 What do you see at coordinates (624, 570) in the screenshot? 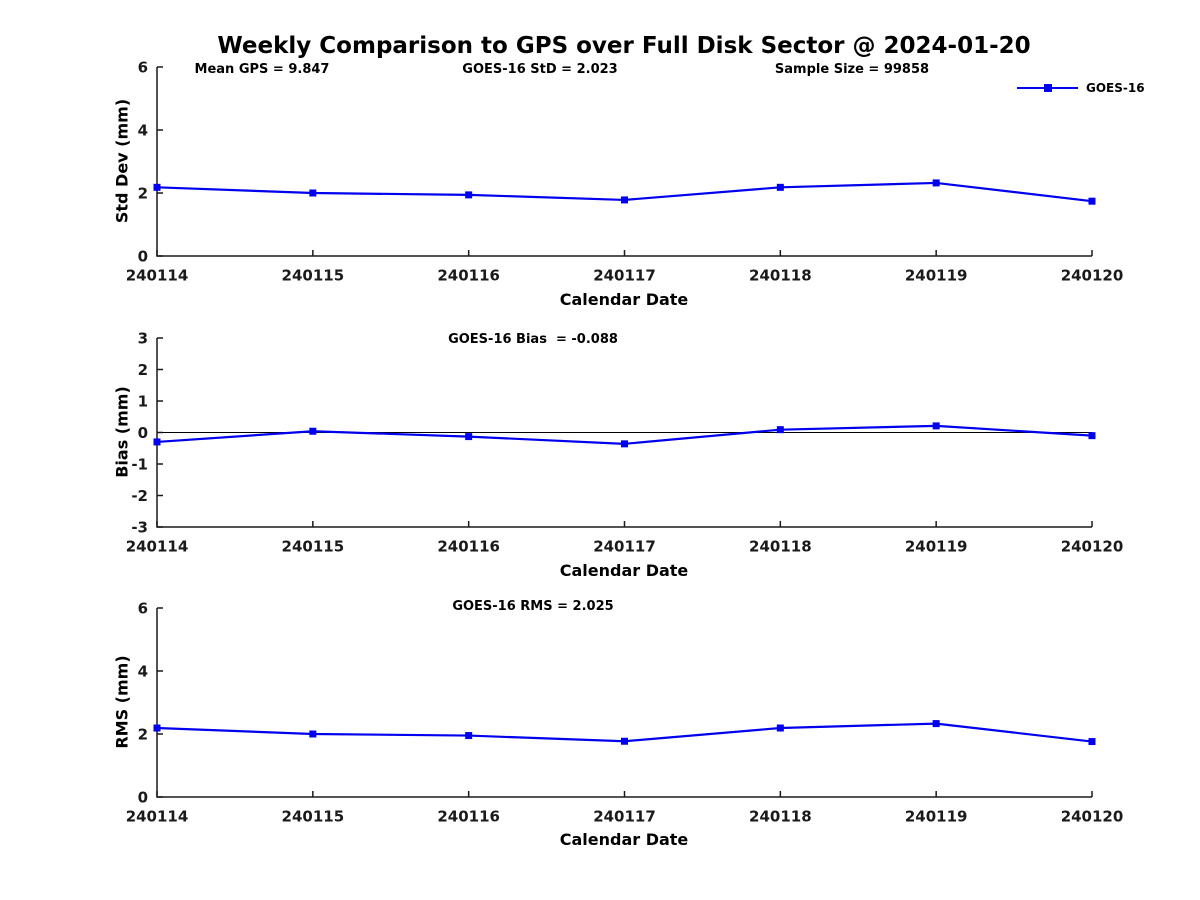
I see `x-axis-label-2: Calendar Date` at bounding box center [624, 570].